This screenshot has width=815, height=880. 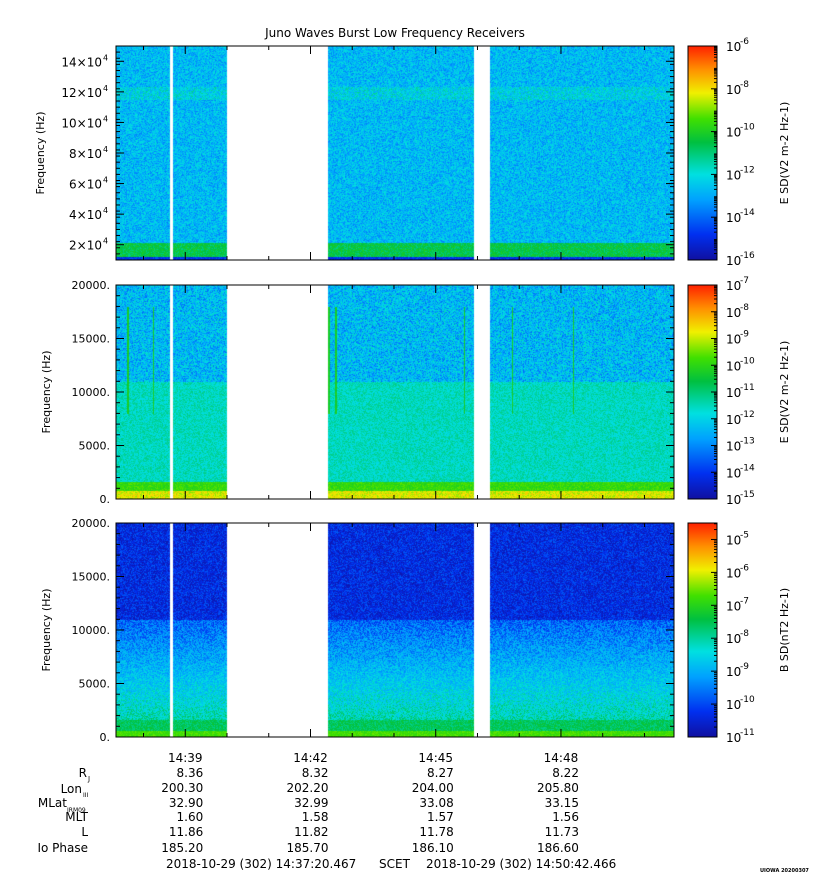 What do you see at coordinates (46, 630) in the screenshot?
I see `y-axis-label: Frequency (Hz)` at bounding box center [46, 630].